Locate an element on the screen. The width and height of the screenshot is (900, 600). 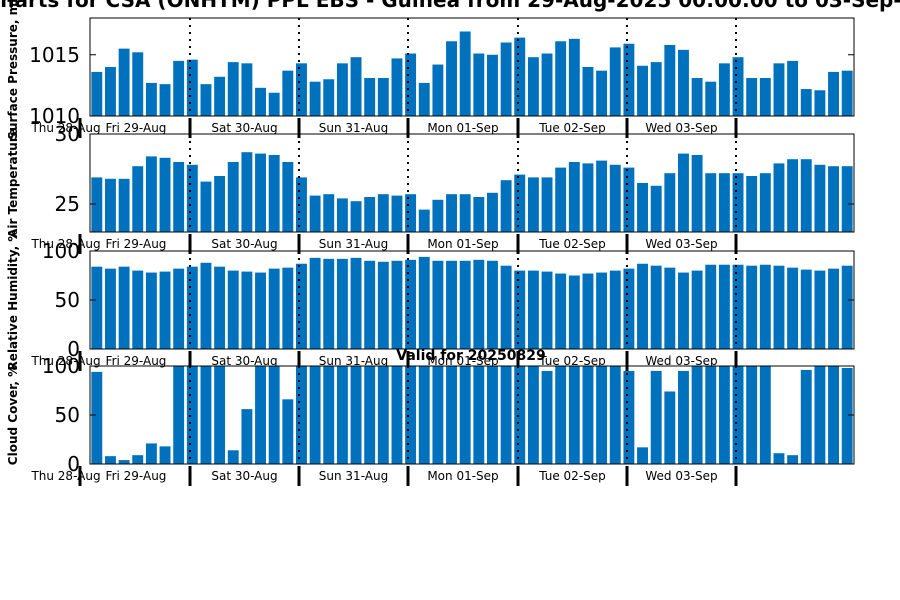
x-tick-label: Wed 03-Sep is located at coordinates (681, 476).